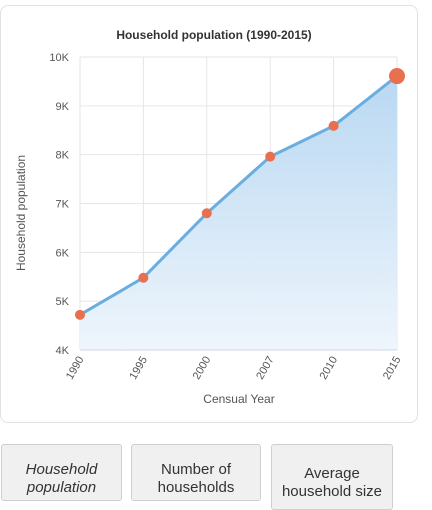  I want to click on y-tick-label: 6K, so click(63, 253).